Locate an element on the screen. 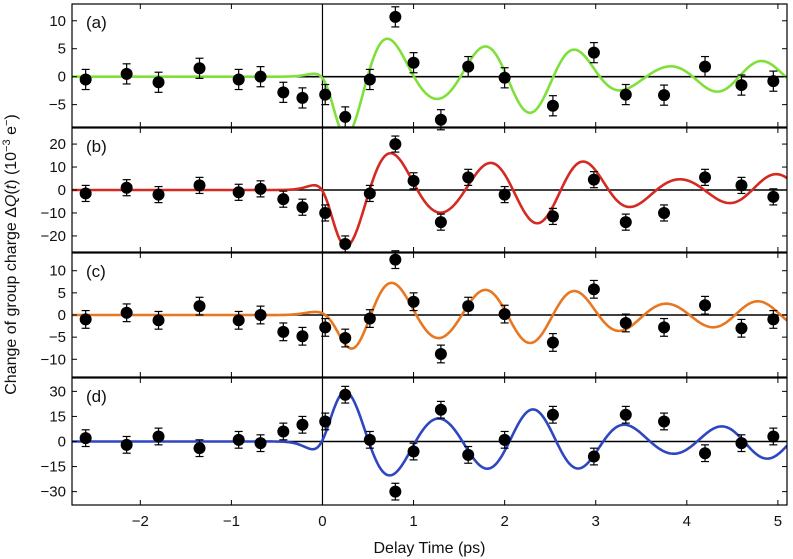 The height and width of the screenshot is (559, 793). y-tick-label: −10 is located at coordinates (53, 213).